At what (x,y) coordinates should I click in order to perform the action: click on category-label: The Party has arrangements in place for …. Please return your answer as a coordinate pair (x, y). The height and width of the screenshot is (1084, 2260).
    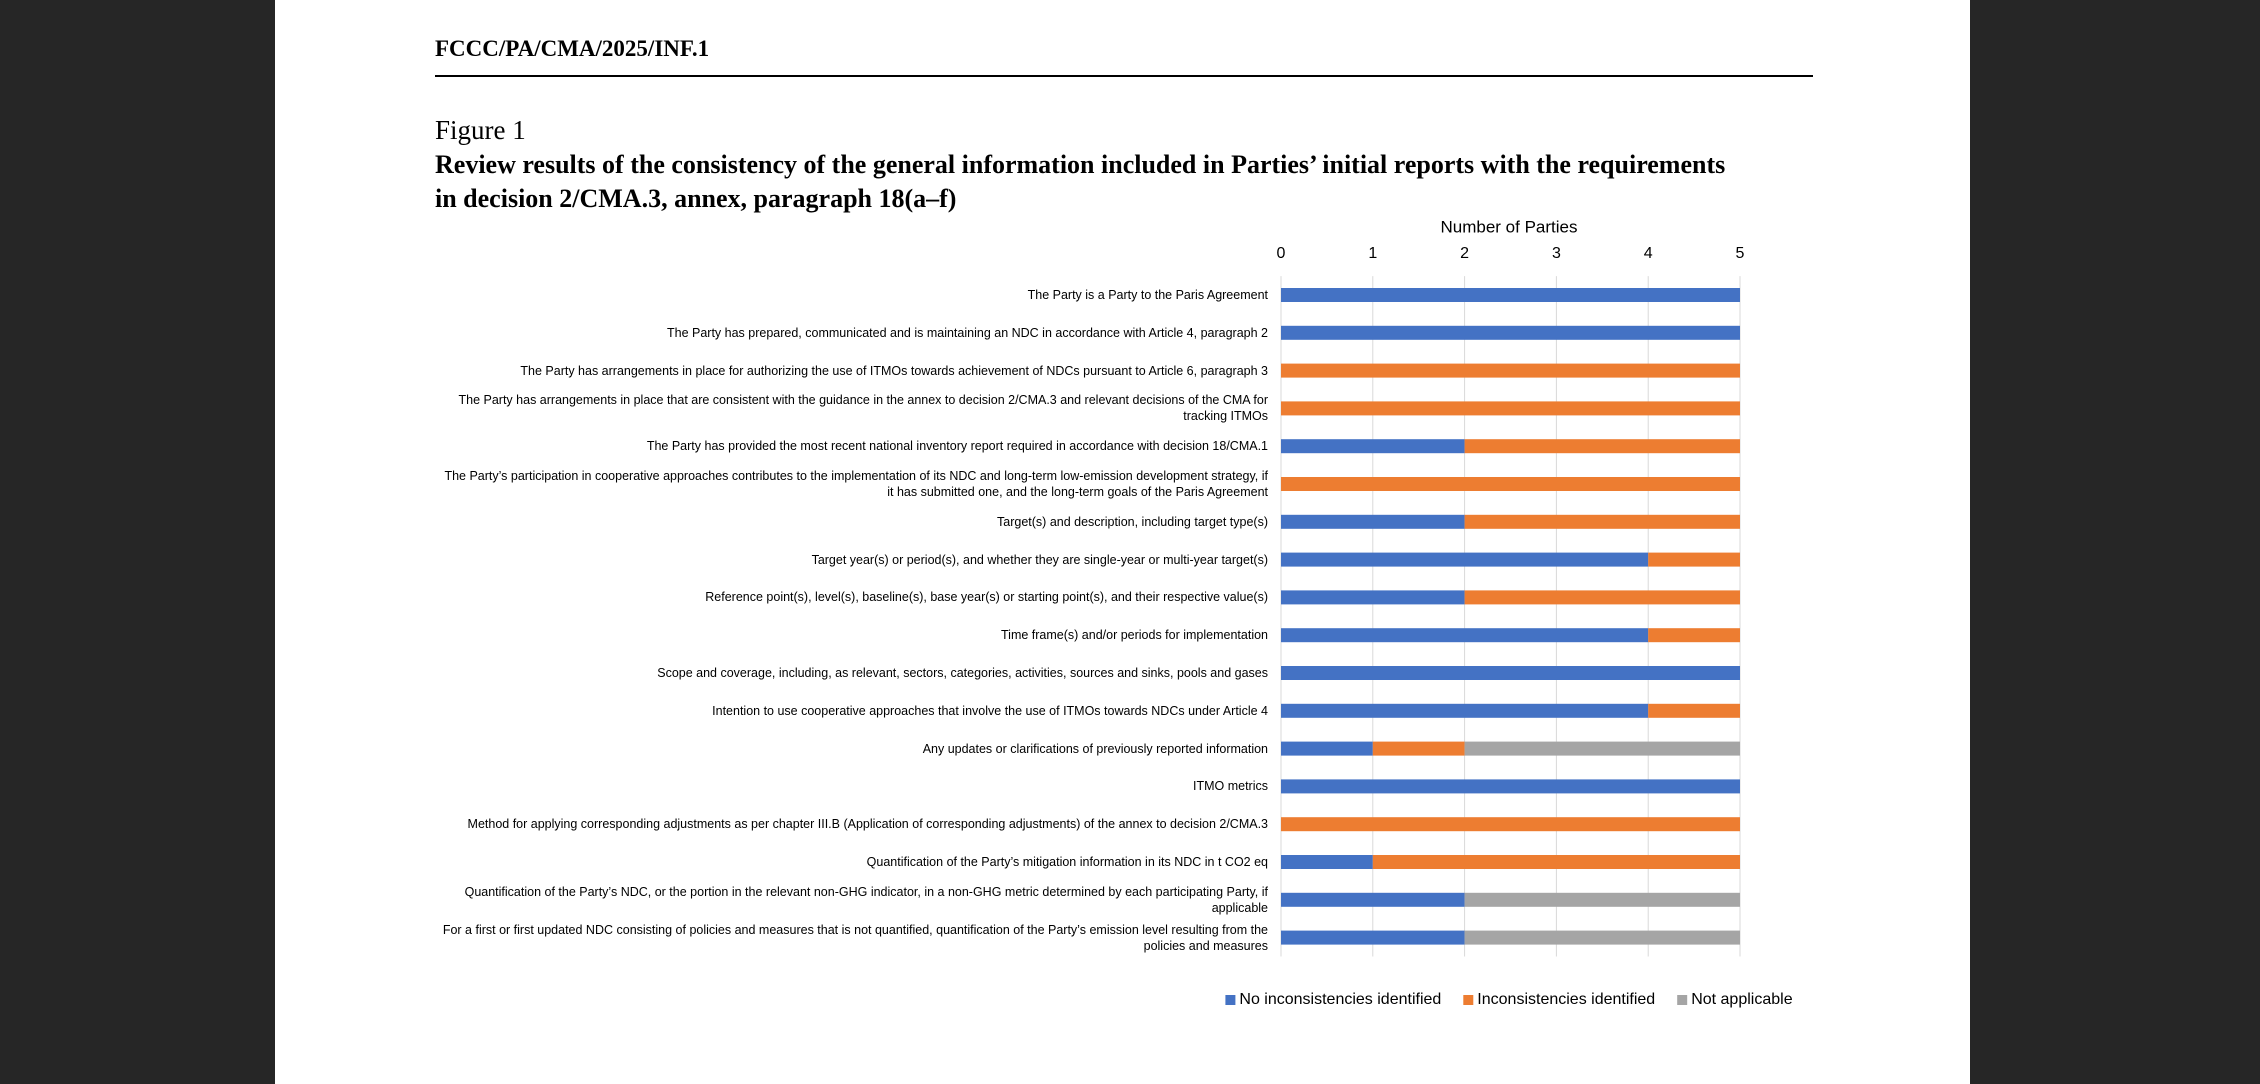
    Looking at the image, I should click on (894, 370).